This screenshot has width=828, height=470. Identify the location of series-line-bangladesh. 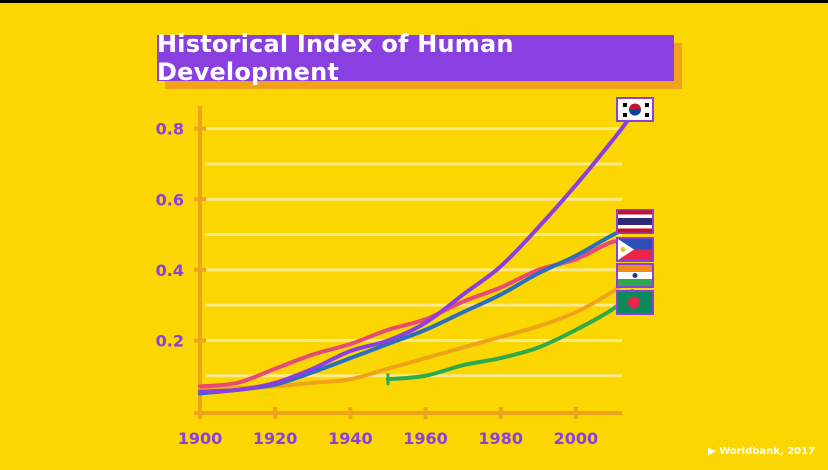
(510, 335).